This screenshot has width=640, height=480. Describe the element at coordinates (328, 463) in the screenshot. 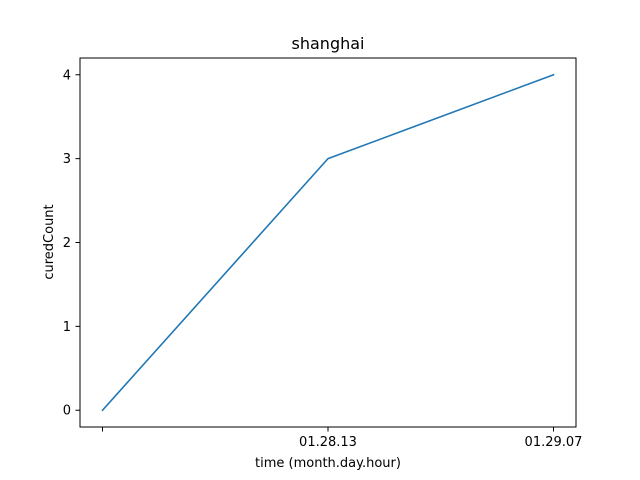

I see `x-axis-label: time (month.day.hour)` at that location.